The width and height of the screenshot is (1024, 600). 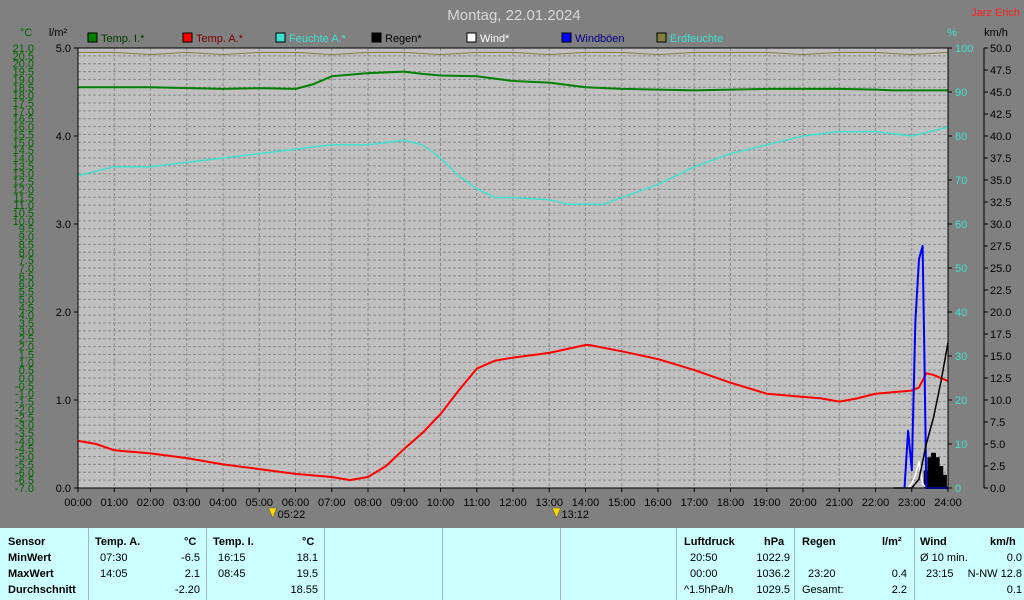 What do you see at coordinates (1003, 542) in the screenshot?
I see `wind-unit: km/h` at bounding box center [1003, 542].